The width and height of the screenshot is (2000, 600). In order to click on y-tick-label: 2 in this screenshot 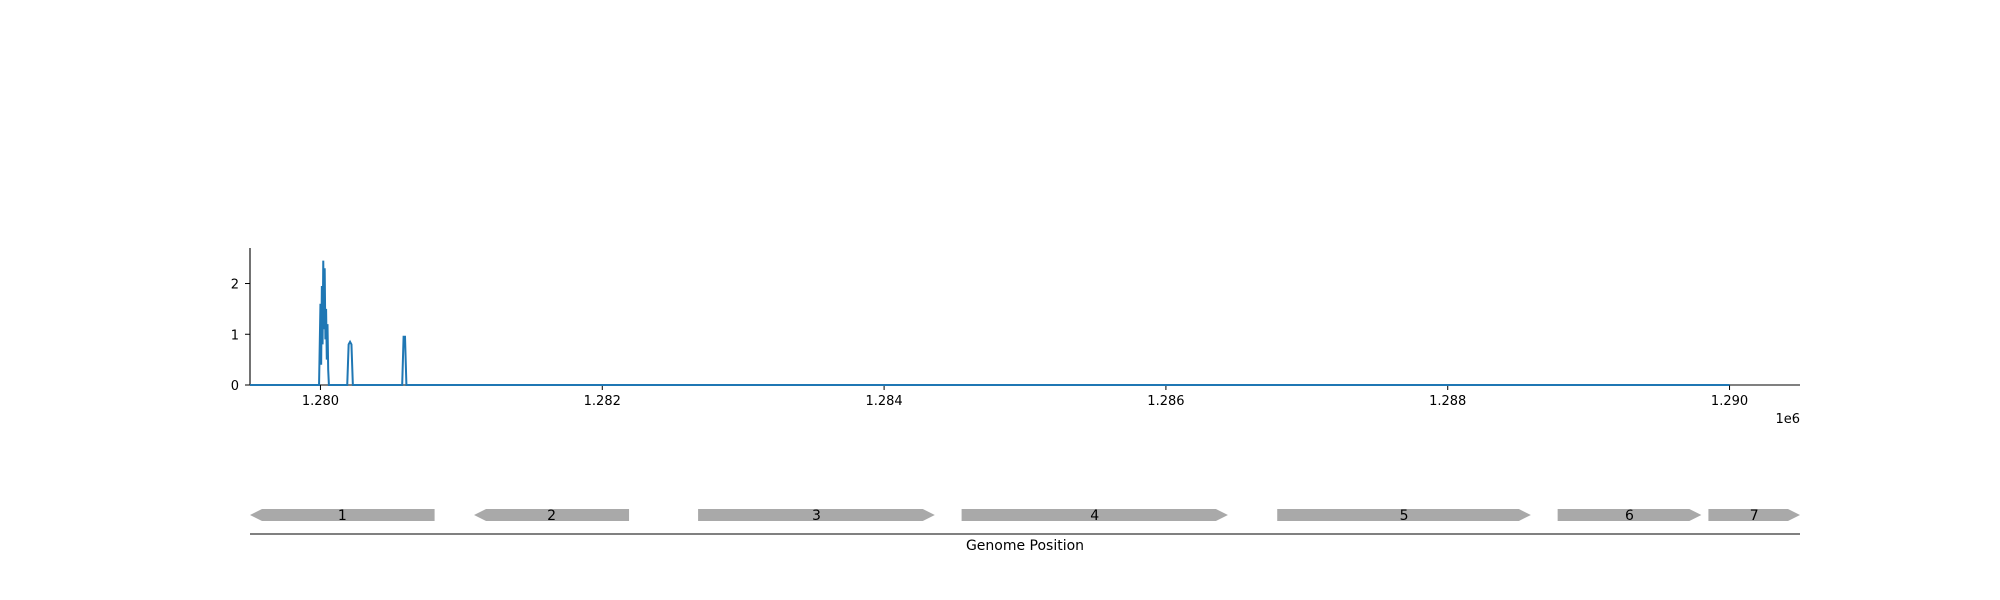, I will do `click(235, 285)`.